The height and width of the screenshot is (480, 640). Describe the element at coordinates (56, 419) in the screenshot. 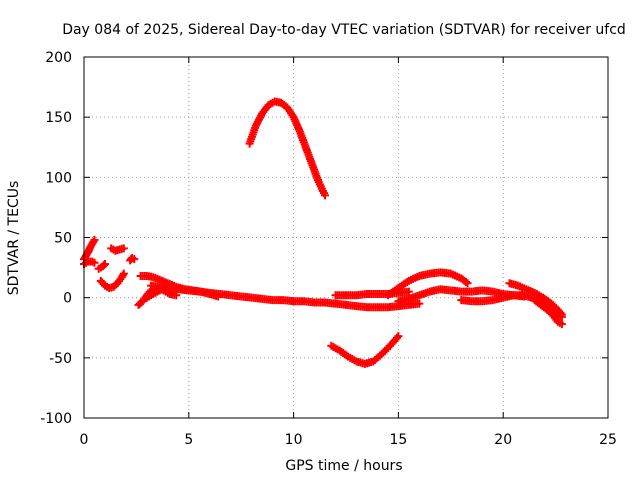

I see `y-tick-label: -100` at that location.